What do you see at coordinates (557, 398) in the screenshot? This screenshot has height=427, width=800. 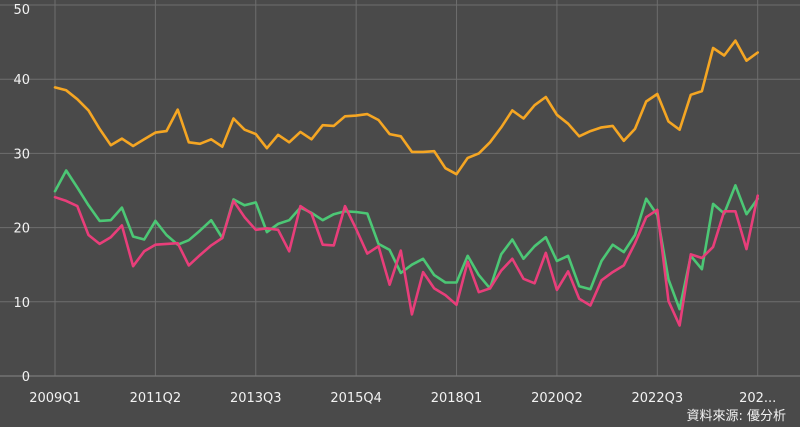 I see `x-tick-label: 2020Q2` at bounding box center [557, 398].